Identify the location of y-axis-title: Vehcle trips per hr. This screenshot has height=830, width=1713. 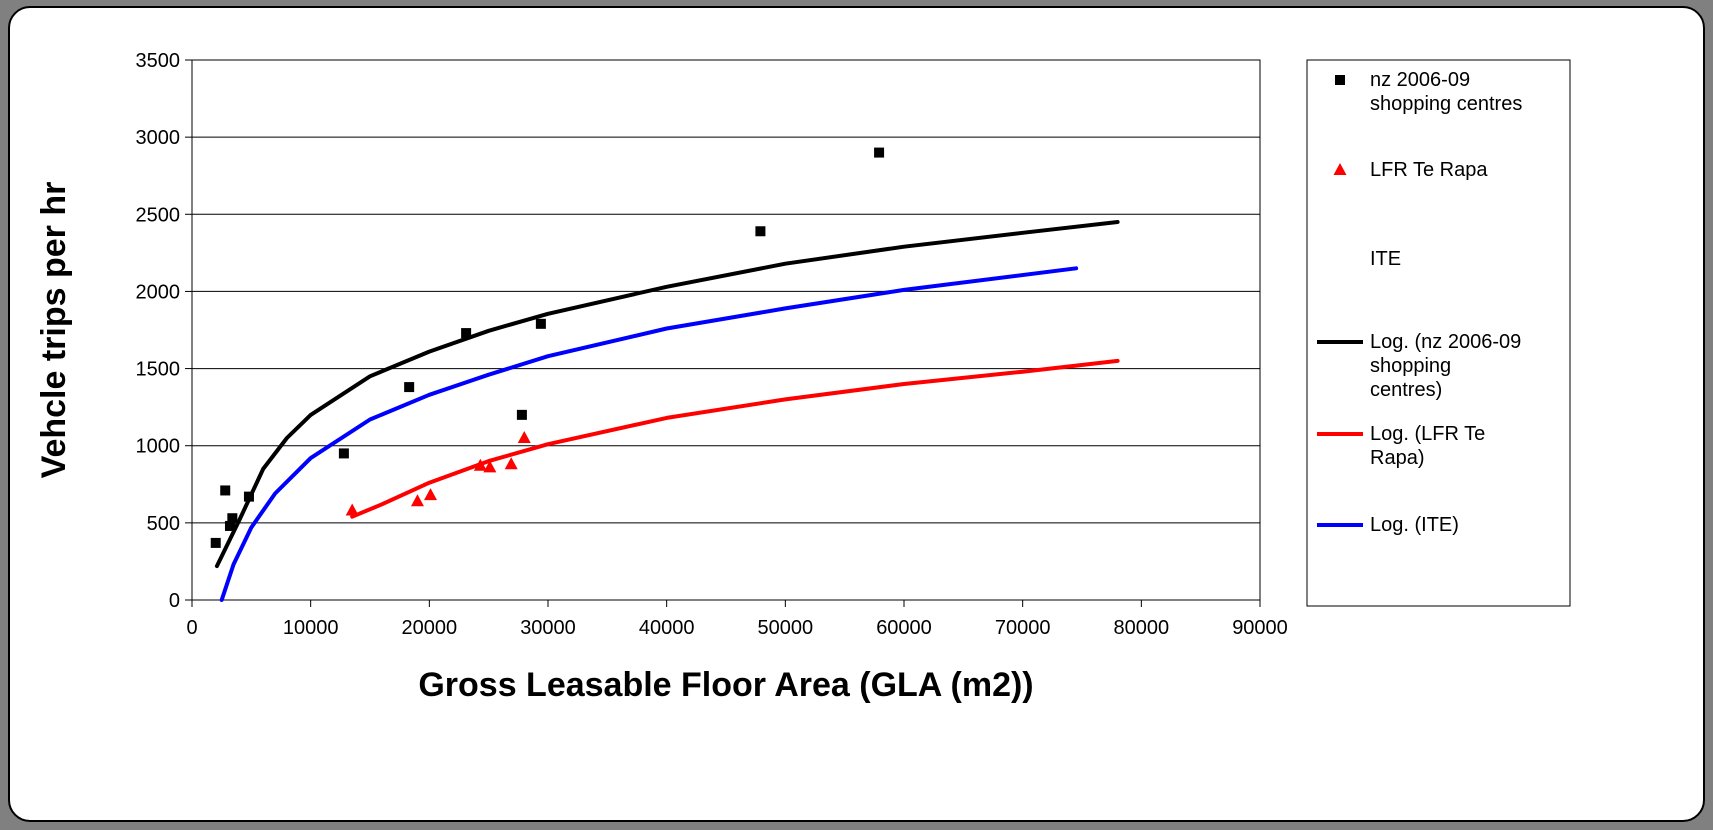
(54, 330).